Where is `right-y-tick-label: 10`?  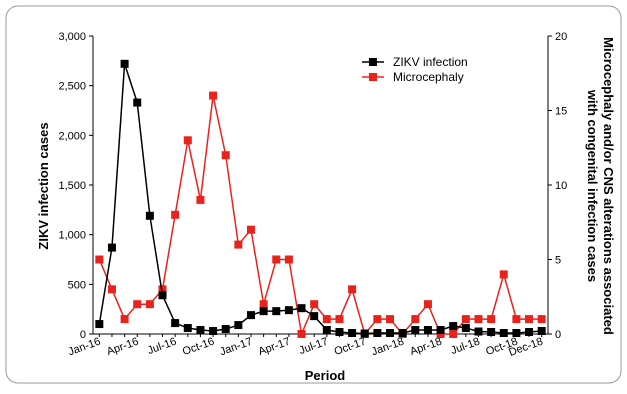 right-y-tick-label: 10 is located at coordinates (561, 186).